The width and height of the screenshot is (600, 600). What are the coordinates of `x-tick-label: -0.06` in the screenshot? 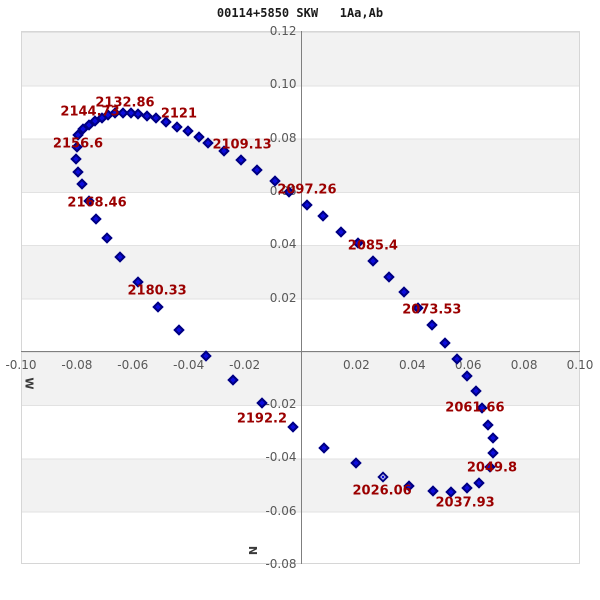 It's located at (133, 364).